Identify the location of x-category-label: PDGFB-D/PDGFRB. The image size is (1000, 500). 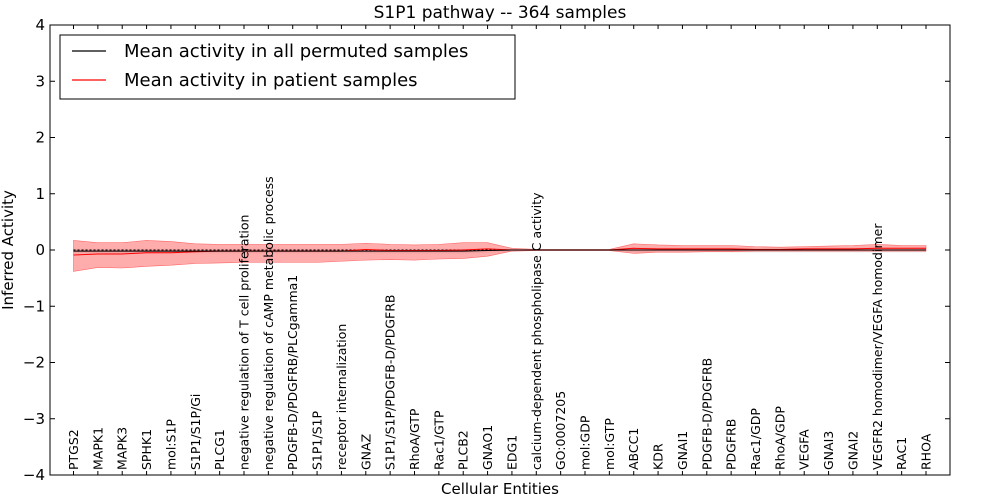
(706, 414).